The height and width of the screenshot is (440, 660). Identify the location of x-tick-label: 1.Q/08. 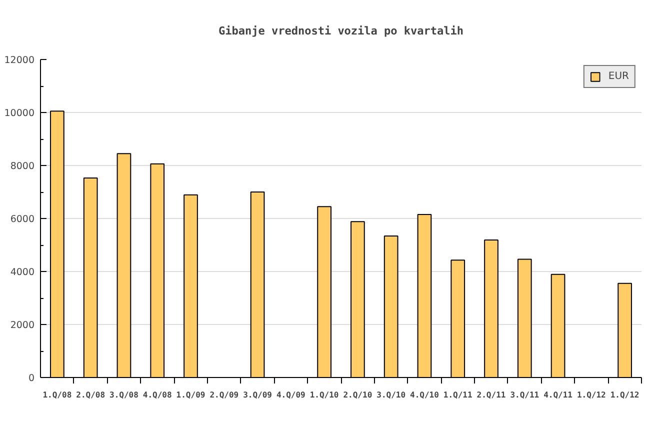
(57, 395).